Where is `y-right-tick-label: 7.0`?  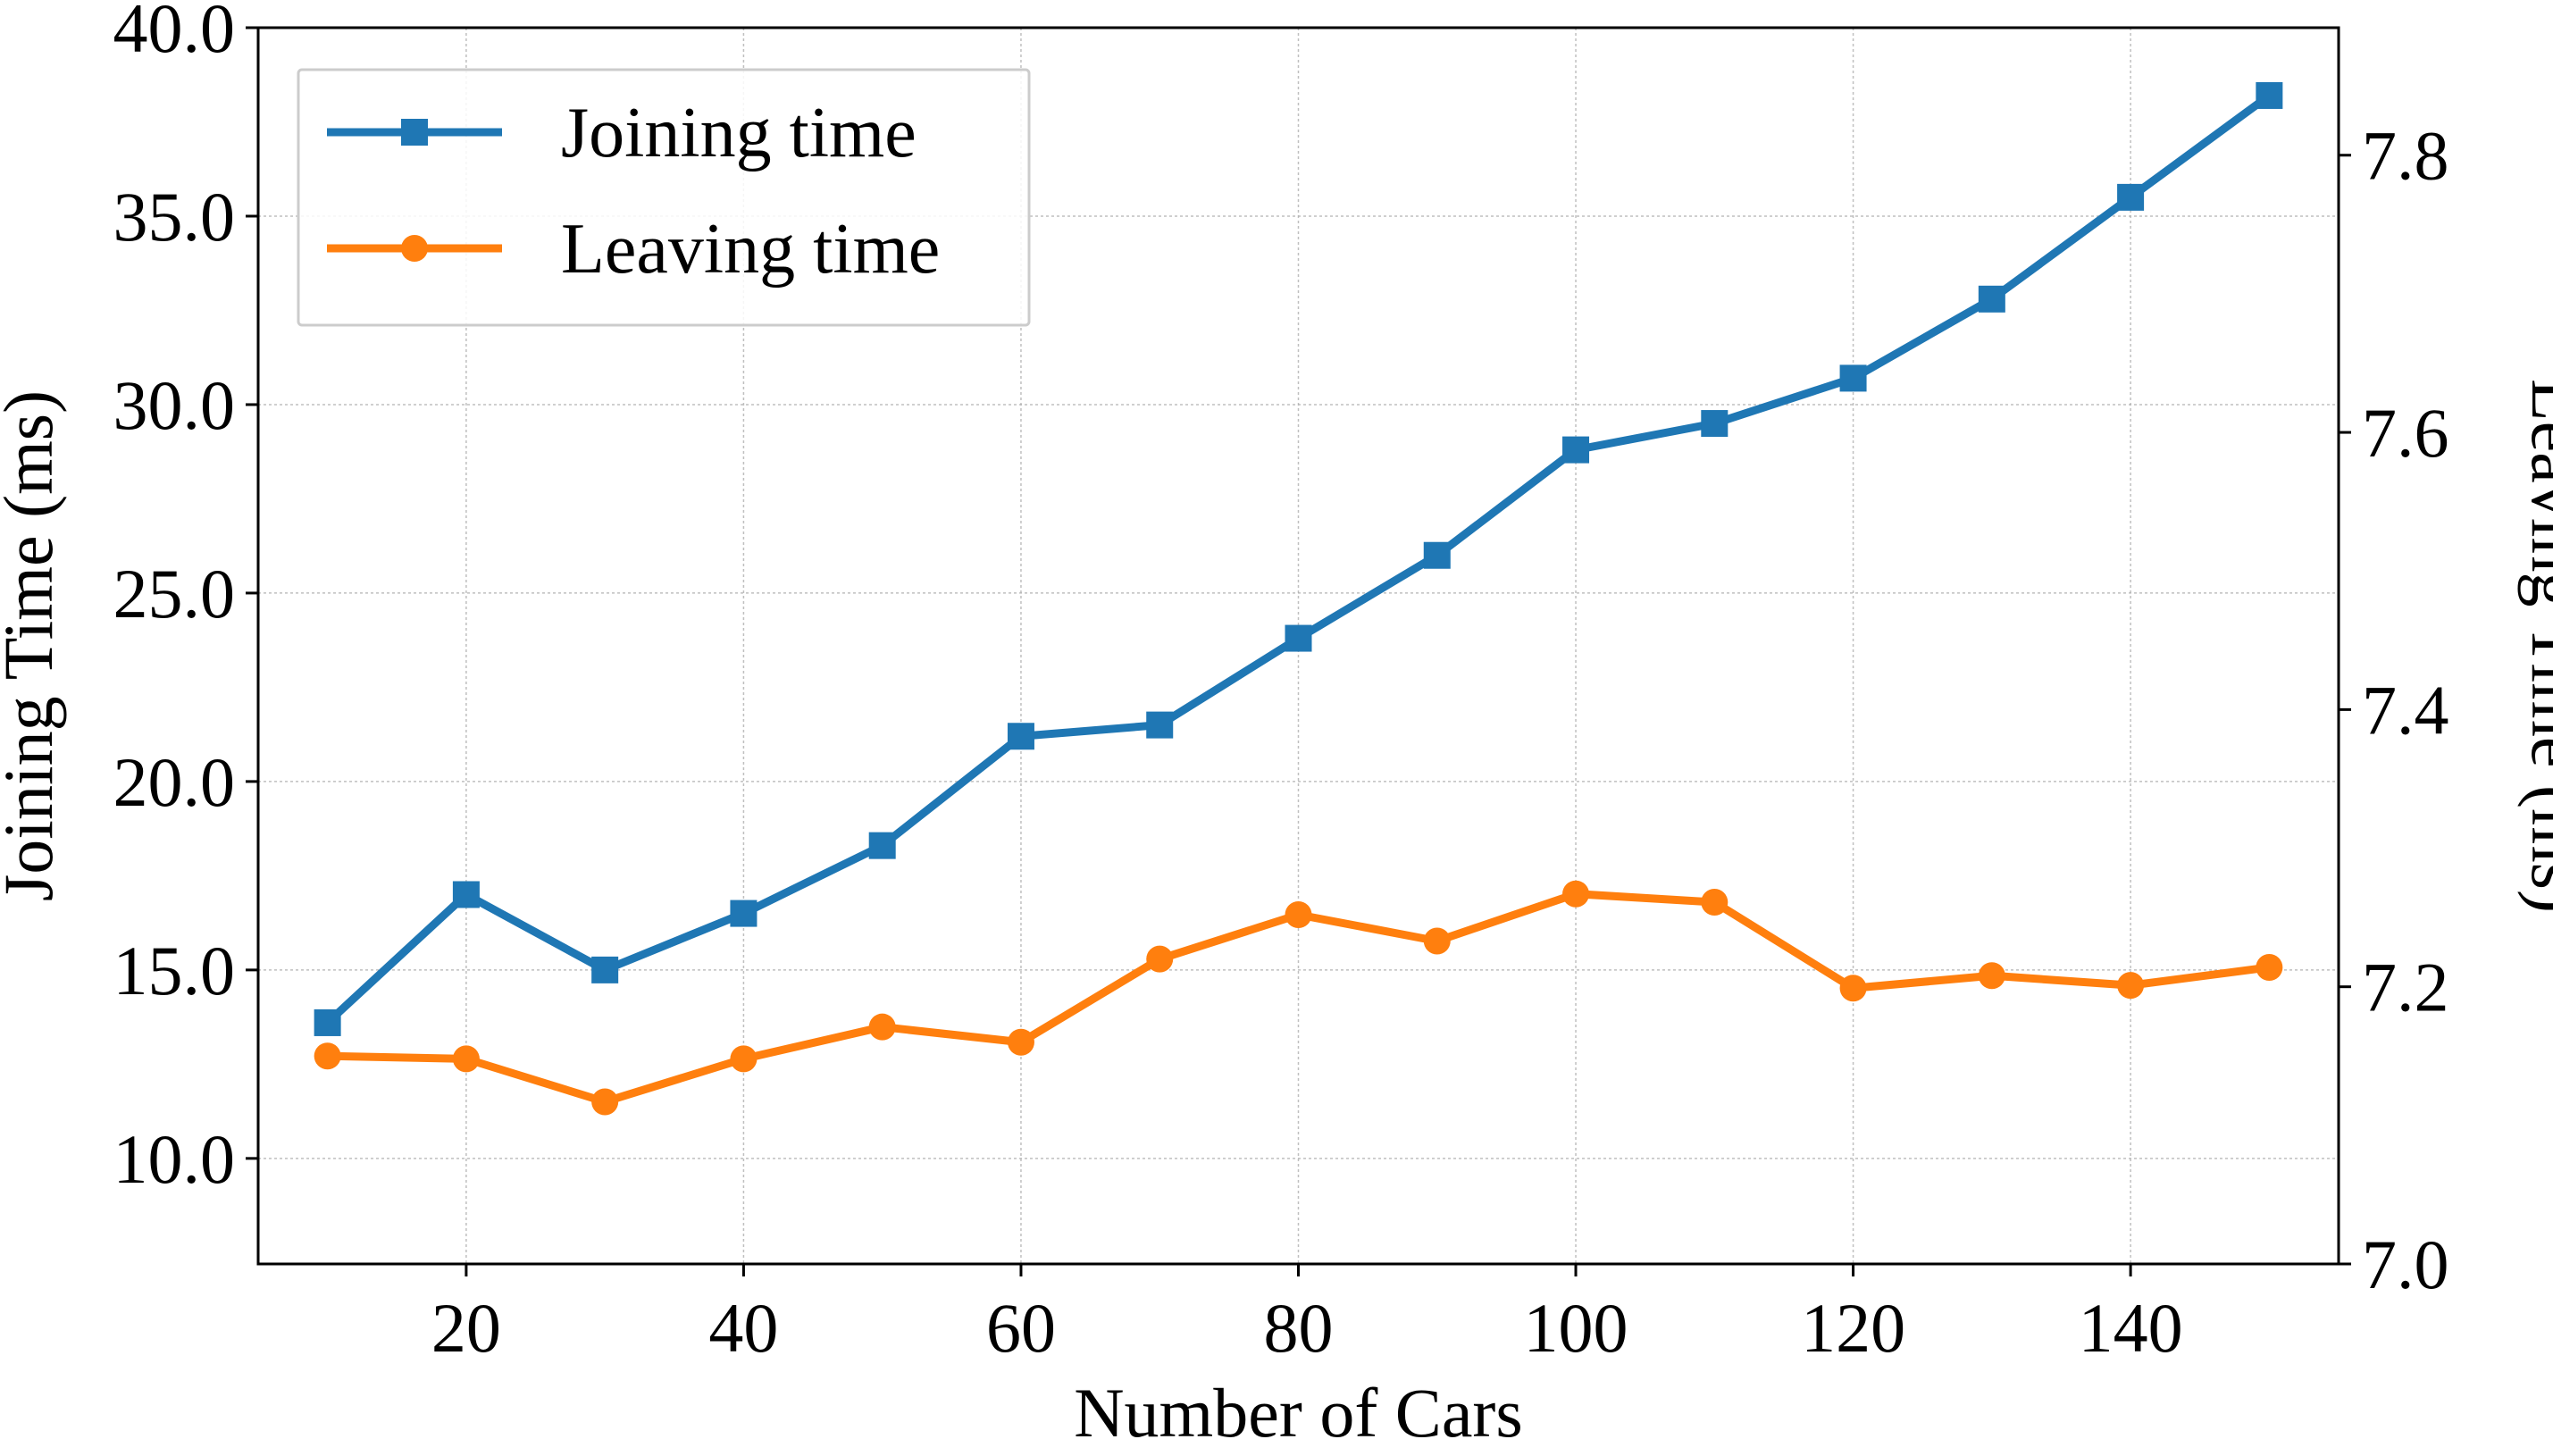 y-right-tick-label: 7.0 is located at coordinates (2405, 1264).